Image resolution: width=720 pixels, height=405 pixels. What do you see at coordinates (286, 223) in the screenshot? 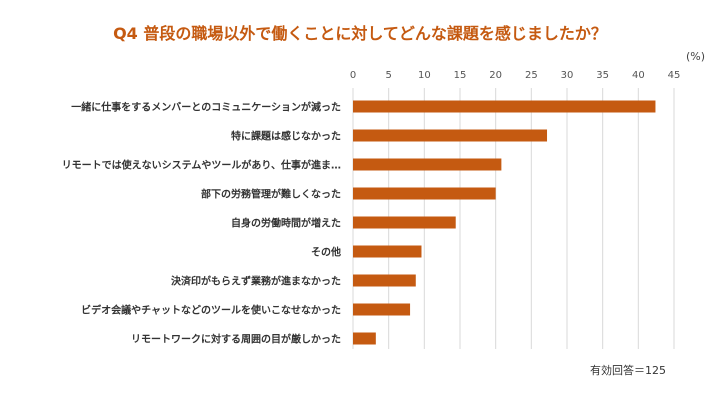
I see `category-label: 自身の労働時間が増えた` at bounding box center [286, 223].